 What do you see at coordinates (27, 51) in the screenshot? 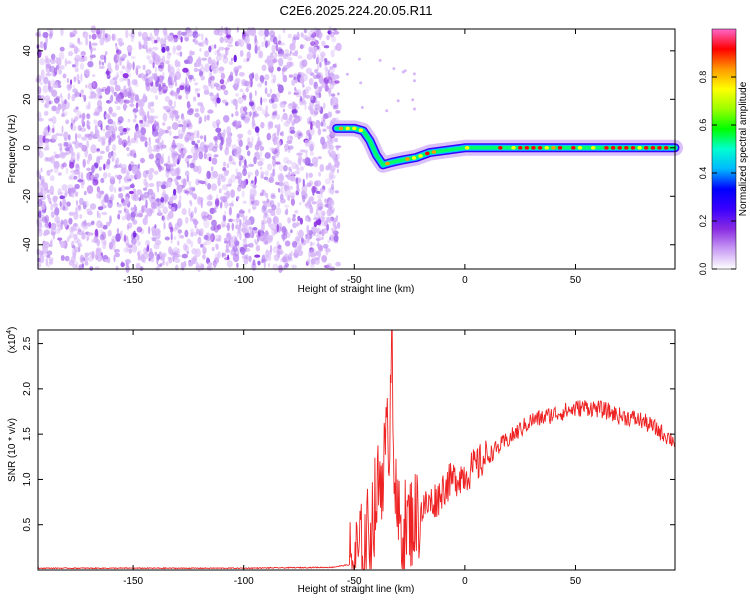
I see `spectrogram-y-tick-label: 40` at bounding box center [27, 51].